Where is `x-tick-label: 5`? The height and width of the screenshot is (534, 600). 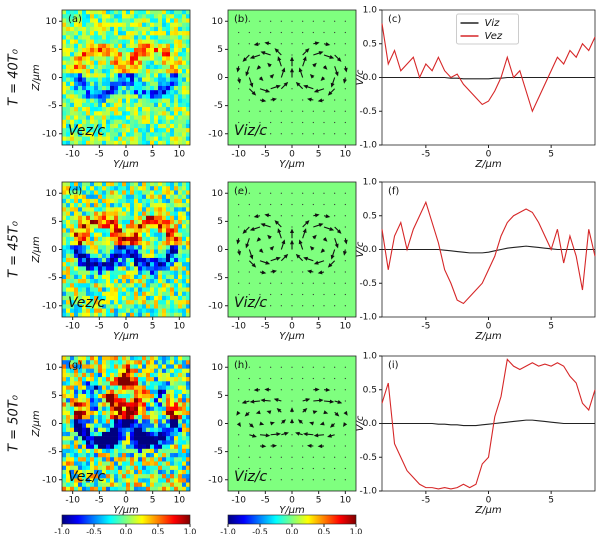 x-tick-label: 5 is located at coordinates (319, 501).